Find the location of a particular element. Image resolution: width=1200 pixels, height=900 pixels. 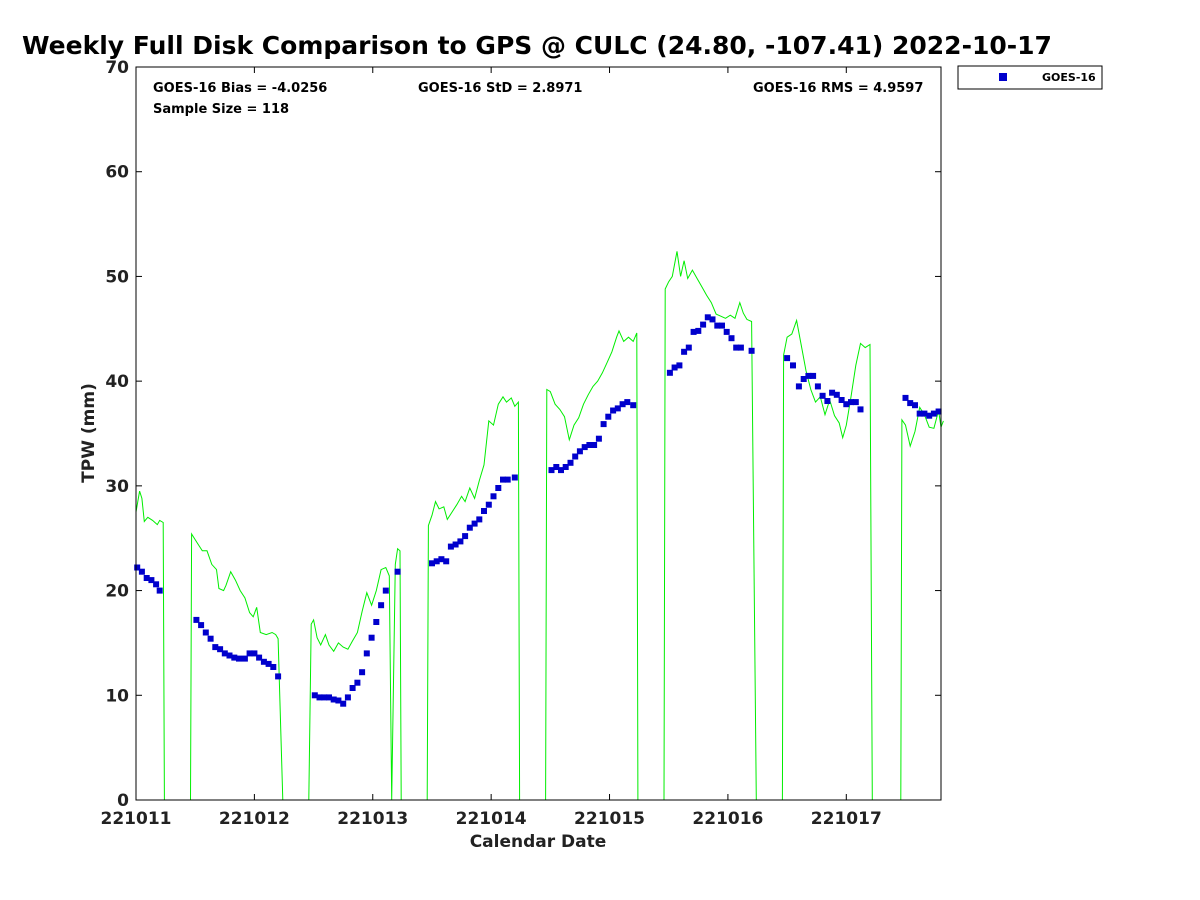

x-tick-label-0: 221011 is located at coordinates (136, 819).